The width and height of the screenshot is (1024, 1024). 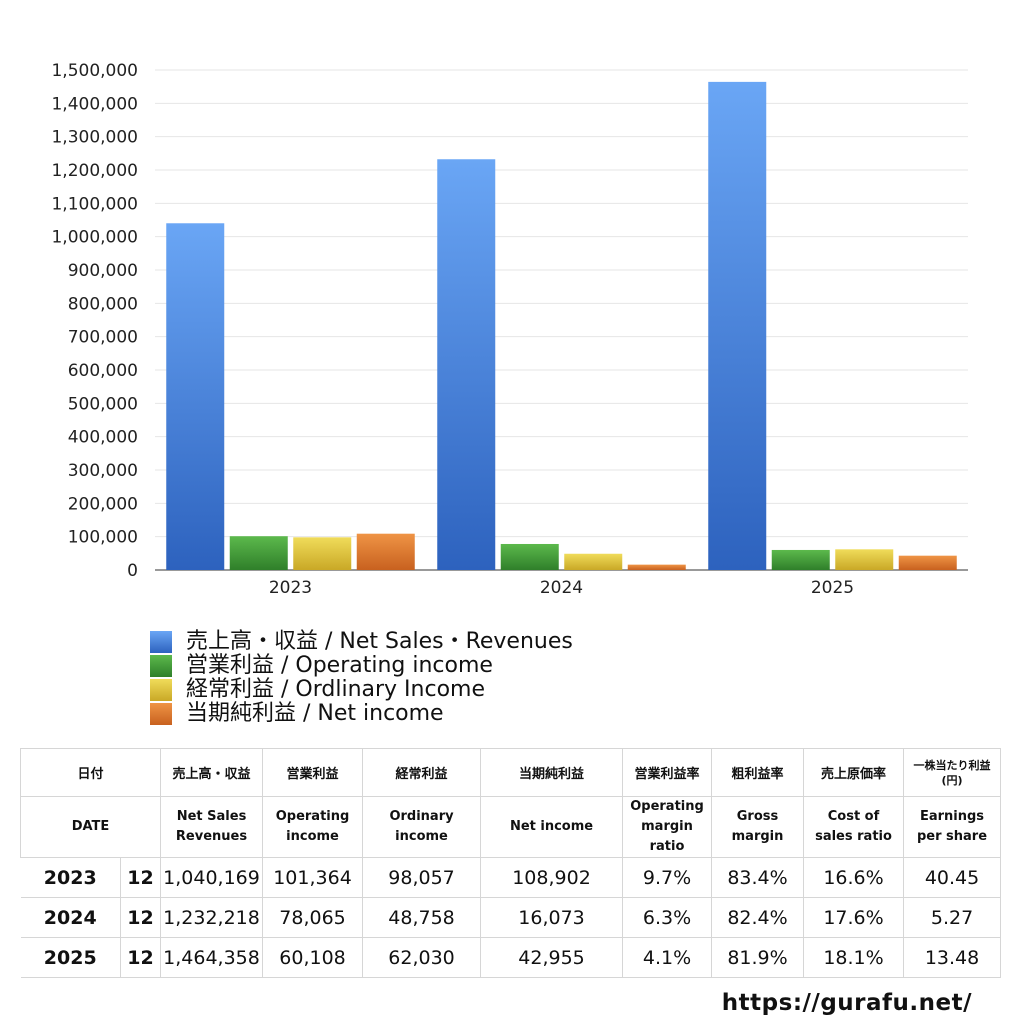 What do you see at coordinates (70, 917) in the screenshot?
I see `row-year: 2024` at bounding box center [70, 917].